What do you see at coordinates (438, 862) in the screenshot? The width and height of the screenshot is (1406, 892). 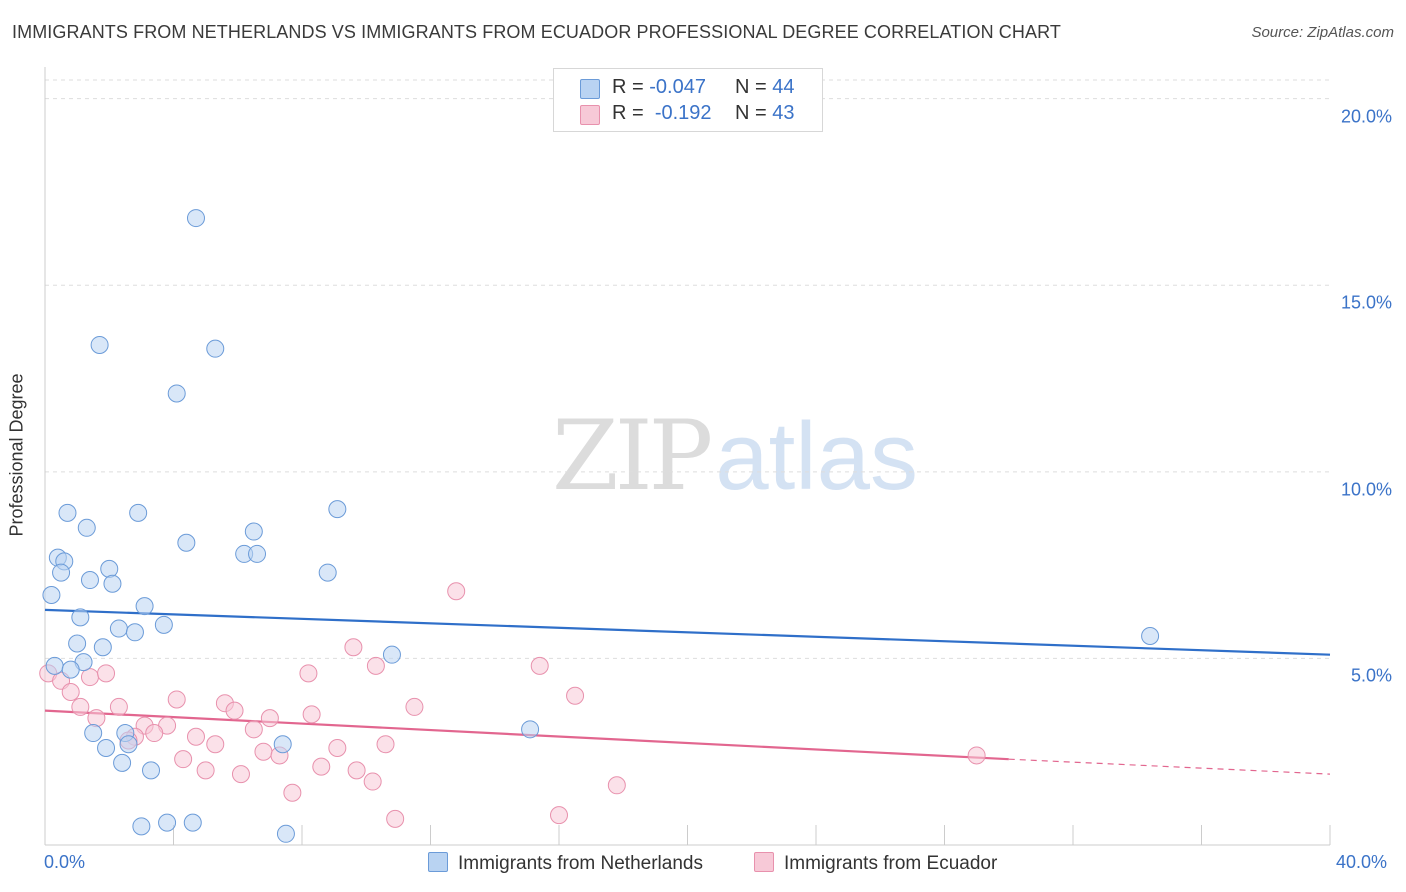 I see `legend-netherlands-swatch` at bounding box center [438, 862].